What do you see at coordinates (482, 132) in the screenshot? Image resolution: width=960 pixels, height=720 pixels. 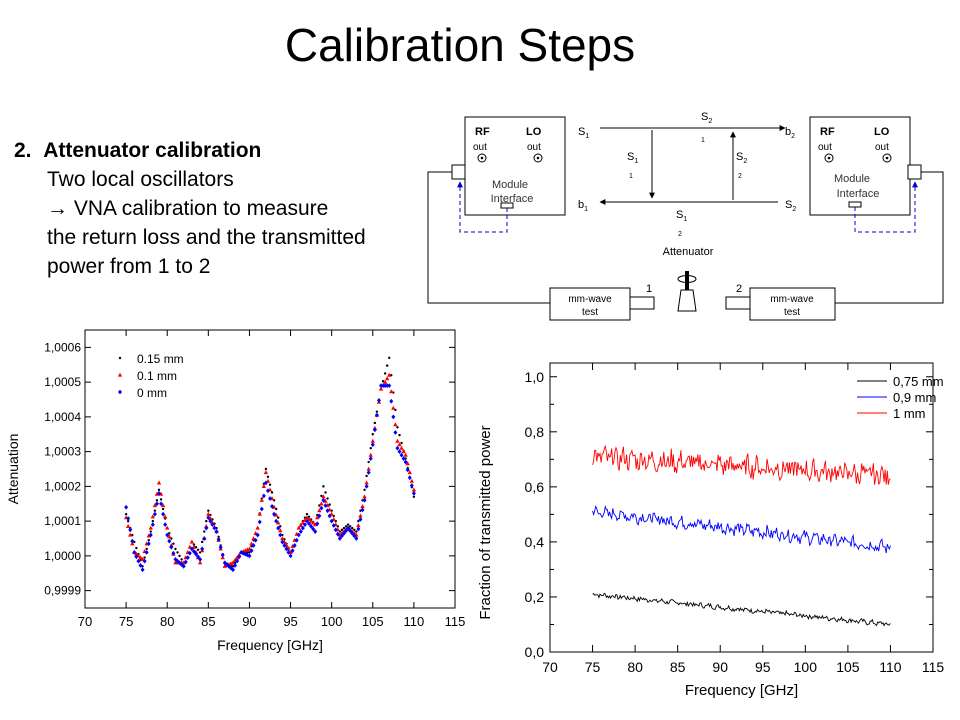 I see `left-rf-label: RF` at bounding box center [482, 132].